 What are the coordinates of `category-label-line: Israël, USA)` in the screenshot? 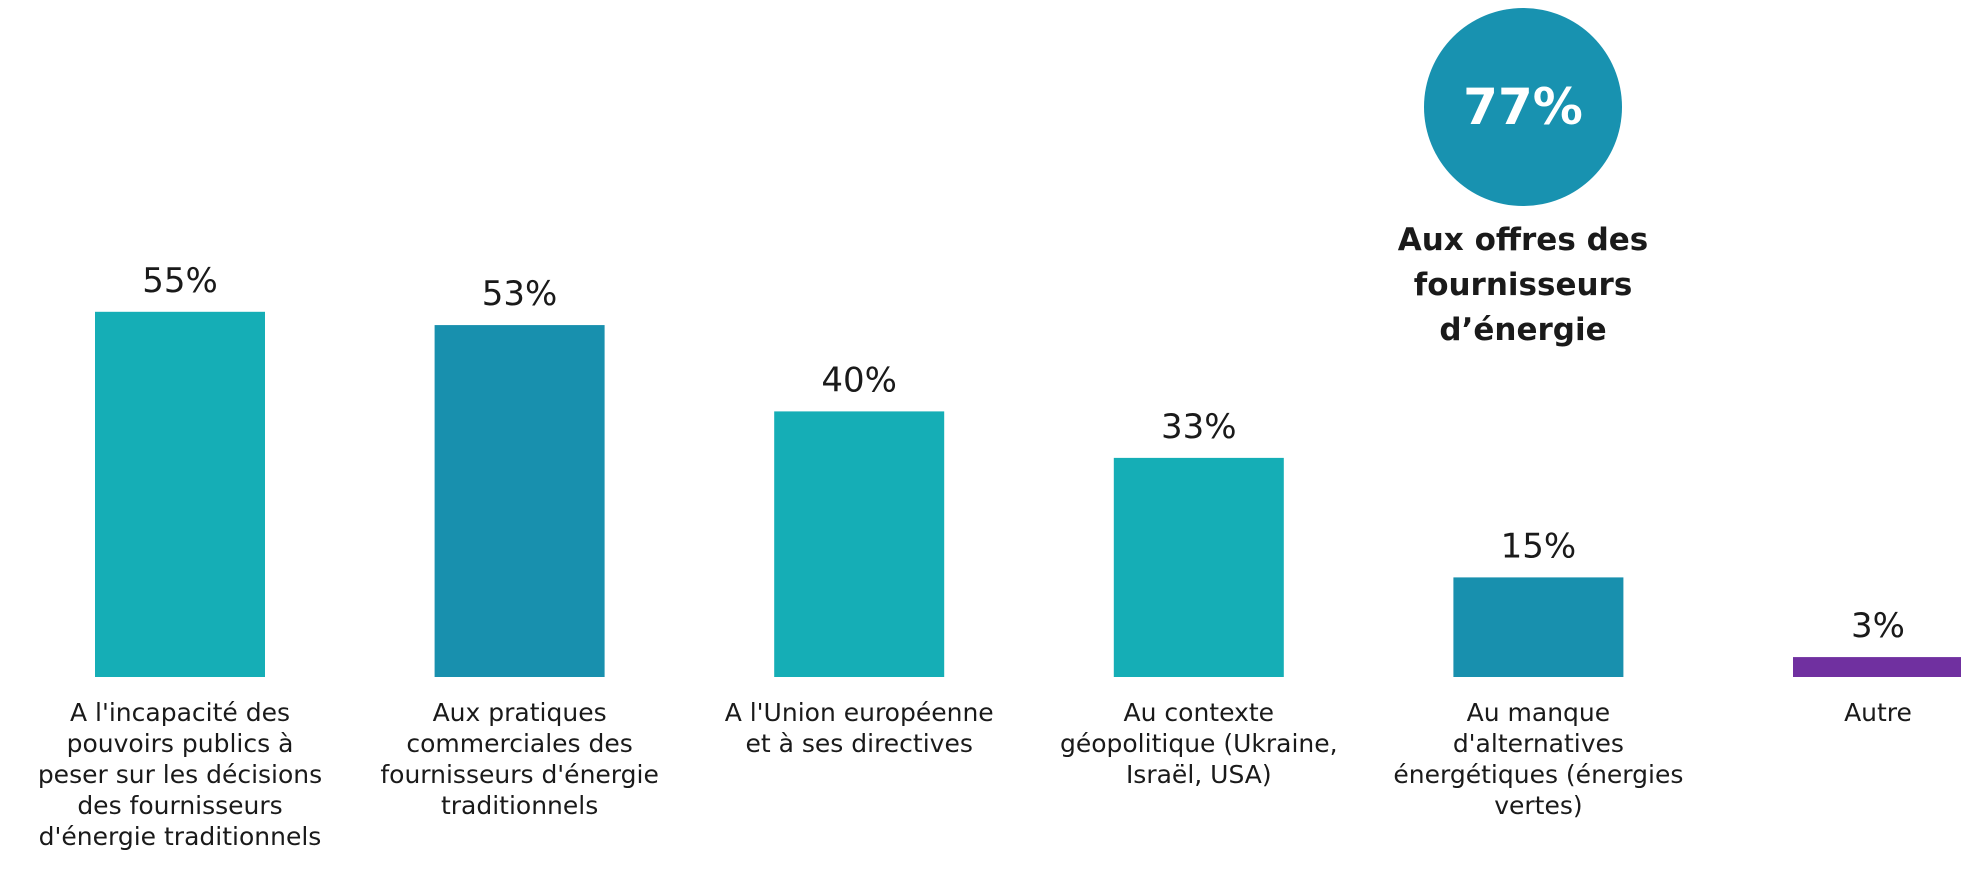 It's located at (1199, 774).